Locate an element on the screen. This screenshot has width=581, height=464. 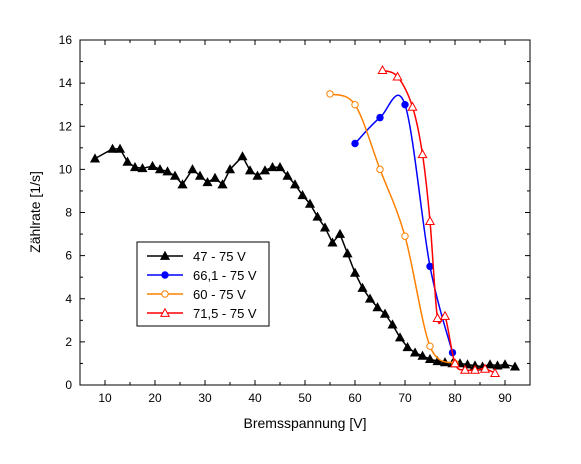
y-tick-label: 2 is located at coordinates (68, 342).